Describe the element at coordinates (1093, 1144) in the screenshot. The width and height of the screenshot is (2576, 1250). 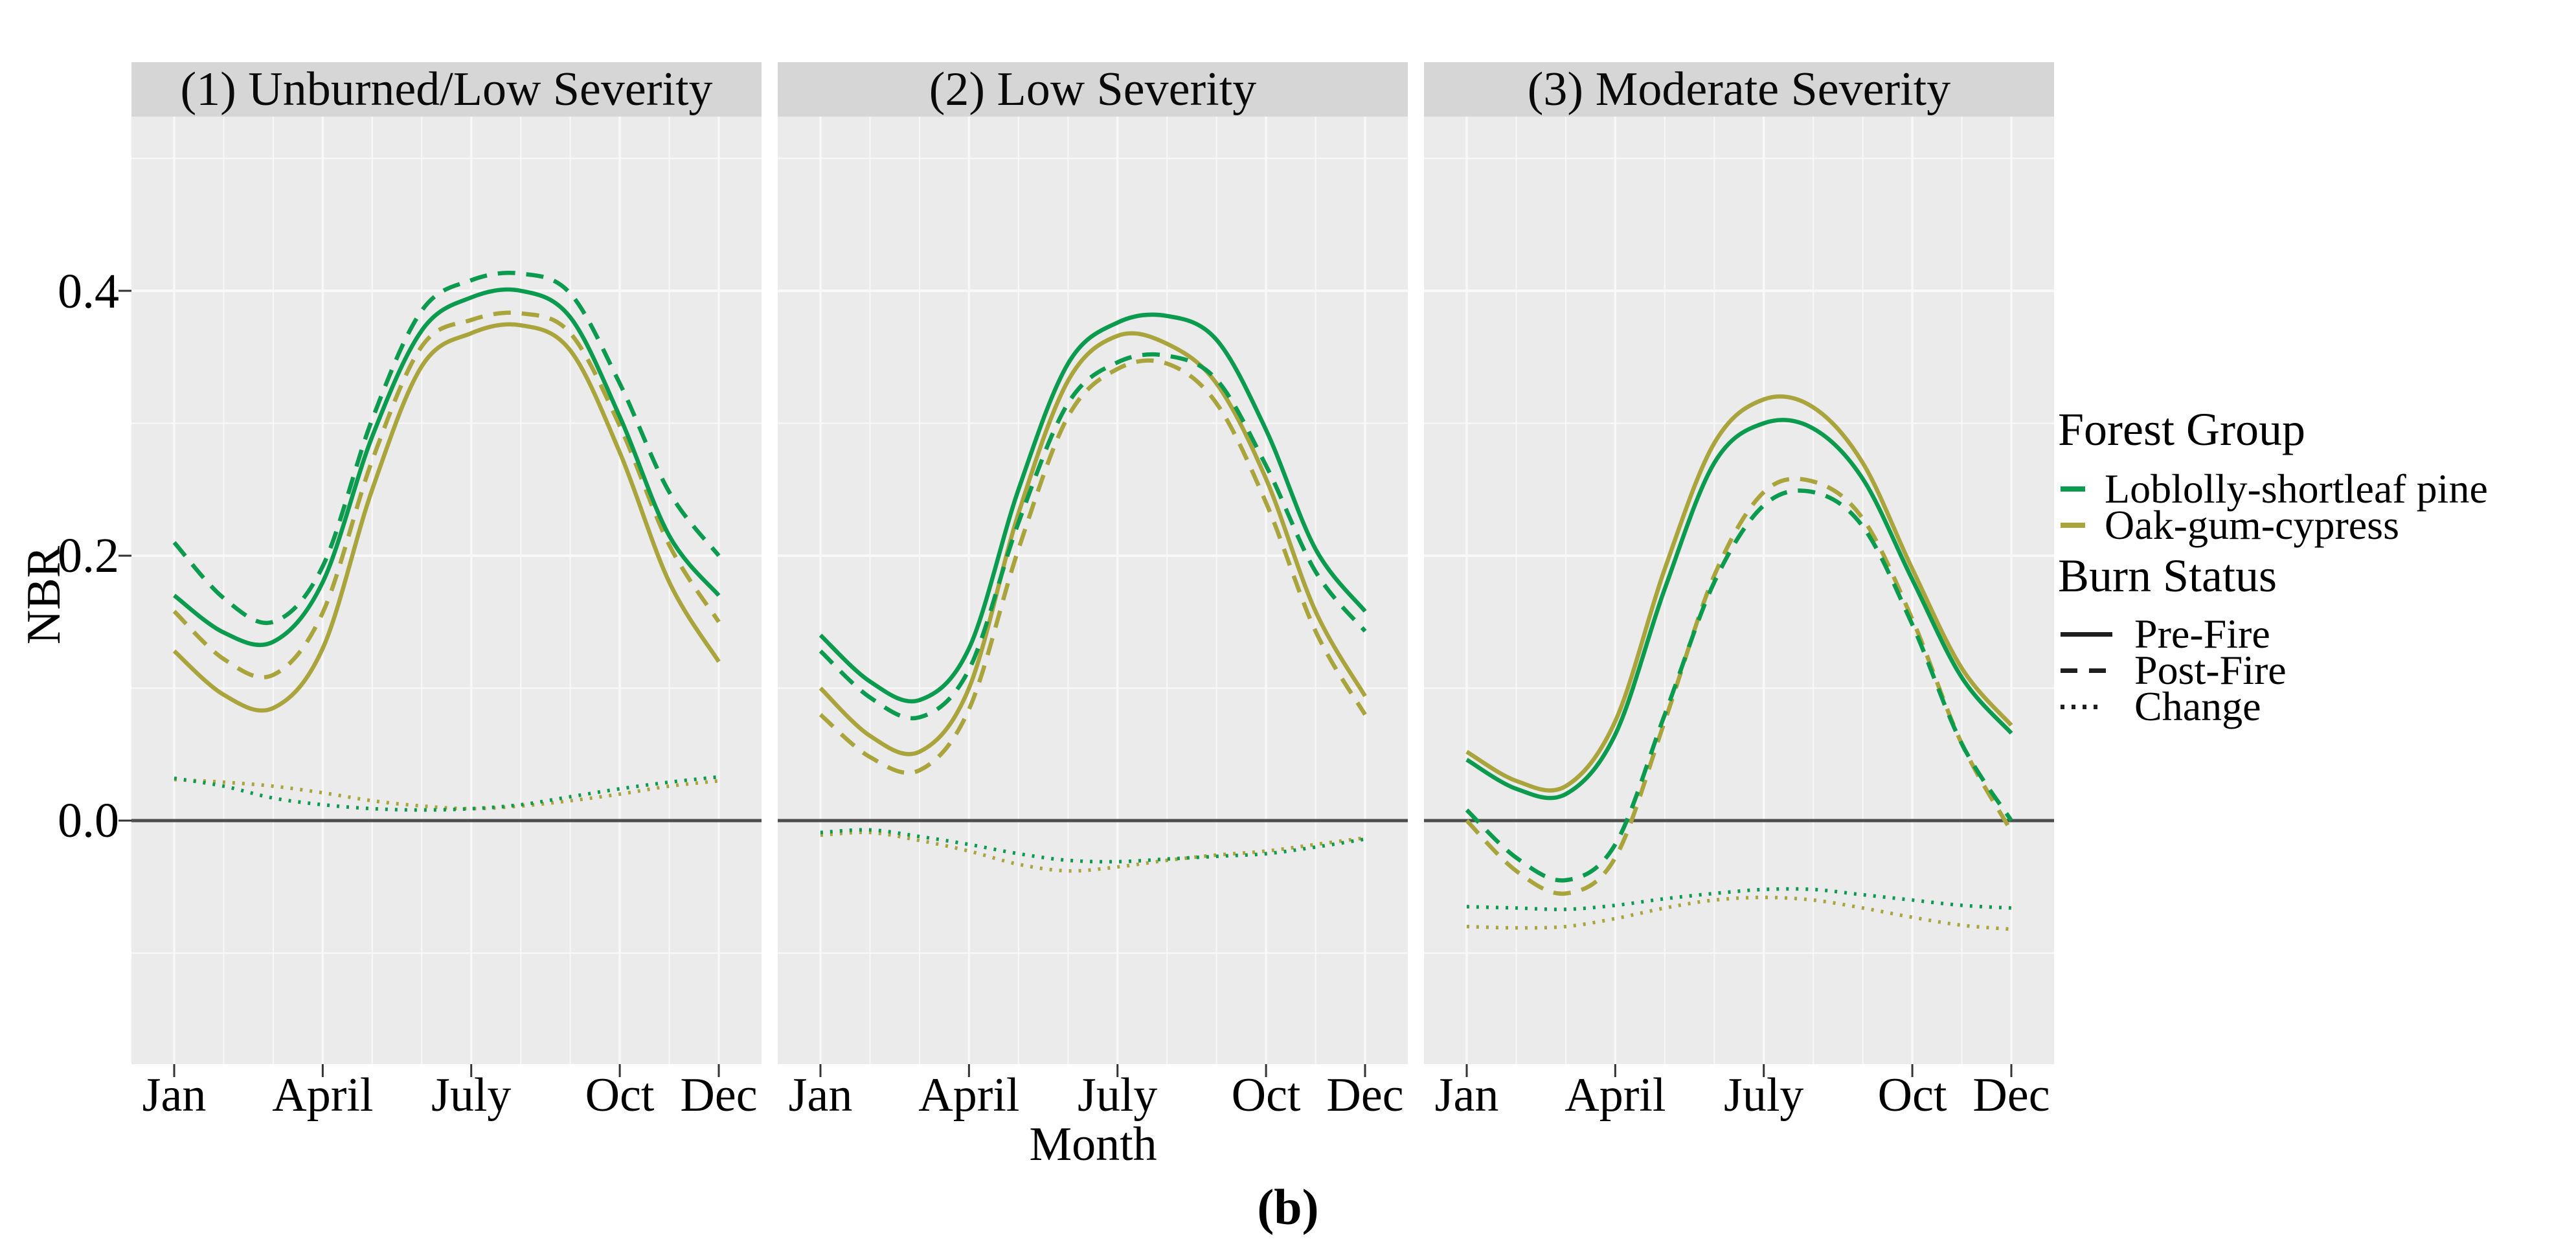
I see `x-axis-title: Month` at that location.